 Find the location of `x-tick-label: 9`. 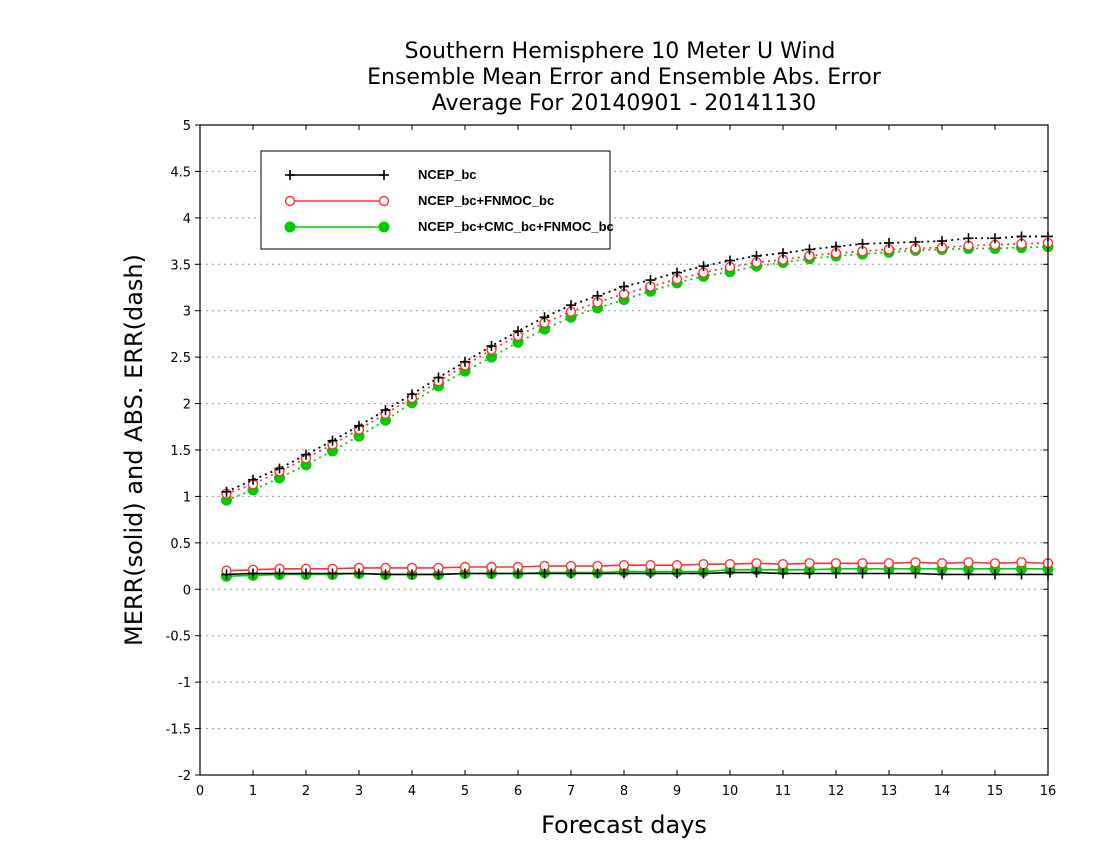

x-tick-label: 9 is located at coordinates (677, 791).